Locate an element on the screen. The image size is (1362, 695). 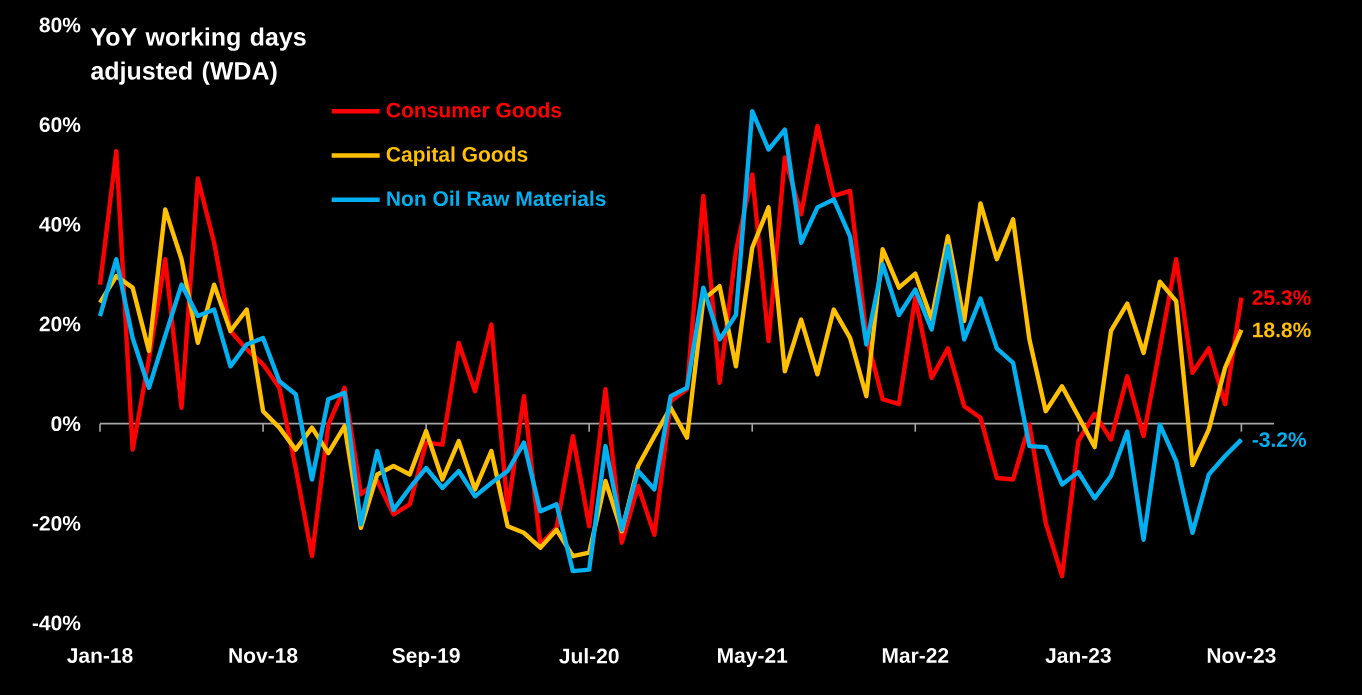
x-tick-label: Jul-20 is located at coordinates (589, 656).